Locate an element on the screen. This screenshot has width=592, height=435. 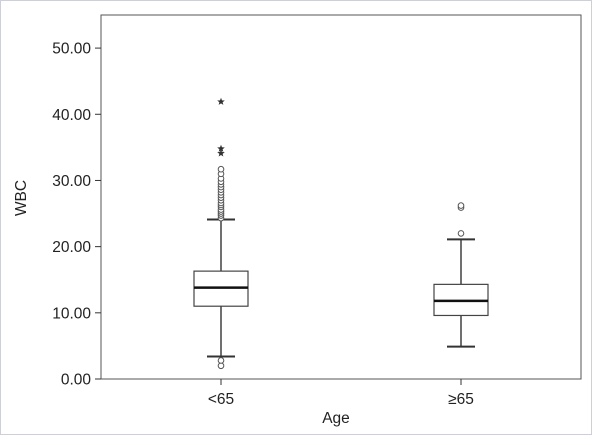
x-axis-title: Age is located at coordinates (336, 418).